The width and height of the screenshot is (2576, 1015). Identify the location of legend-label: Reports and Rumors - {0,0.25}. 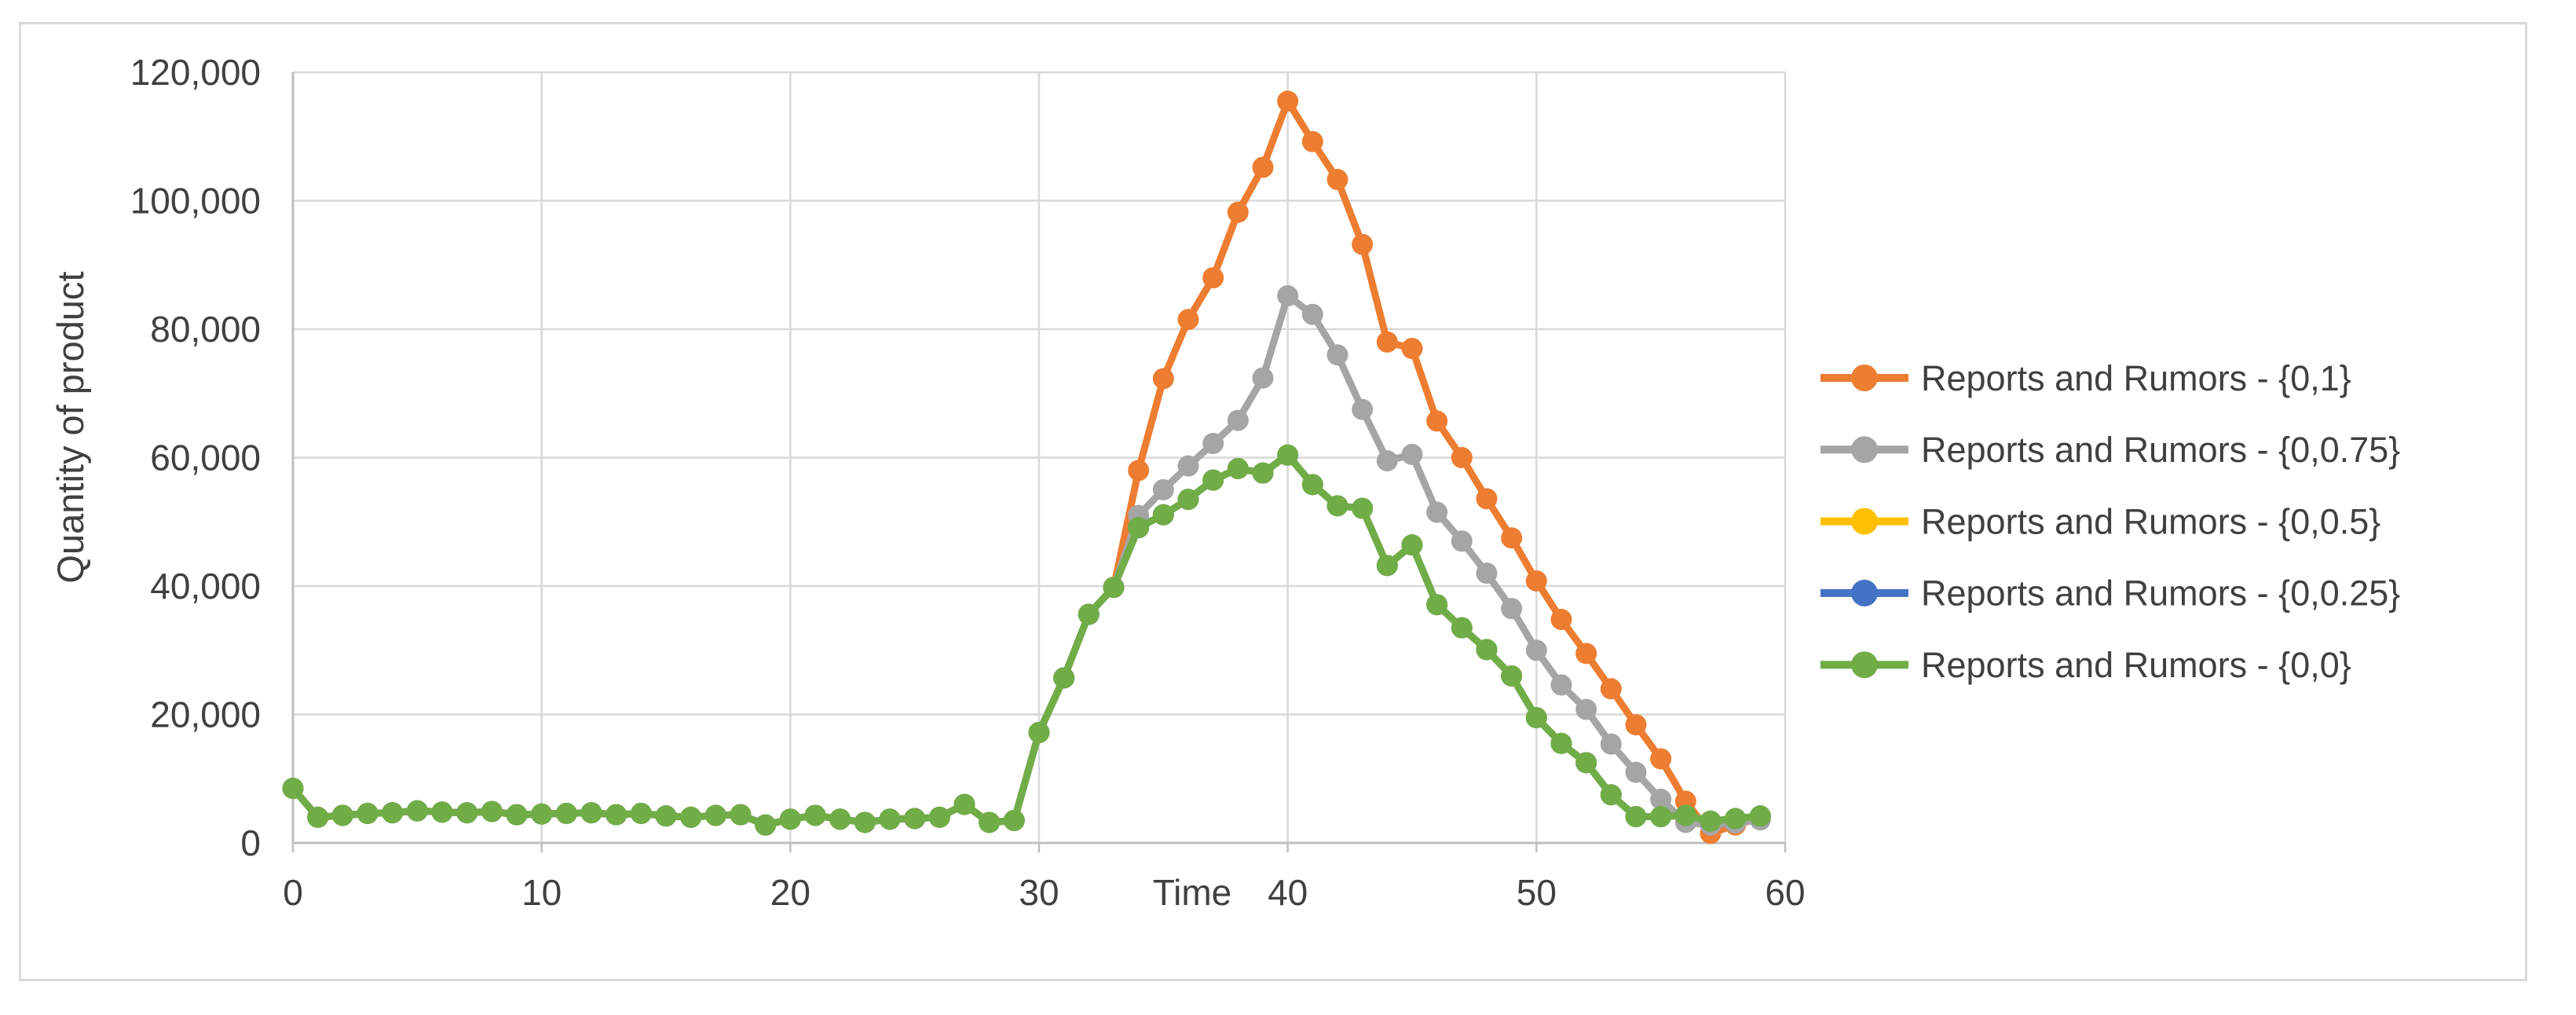
(2161, 593).